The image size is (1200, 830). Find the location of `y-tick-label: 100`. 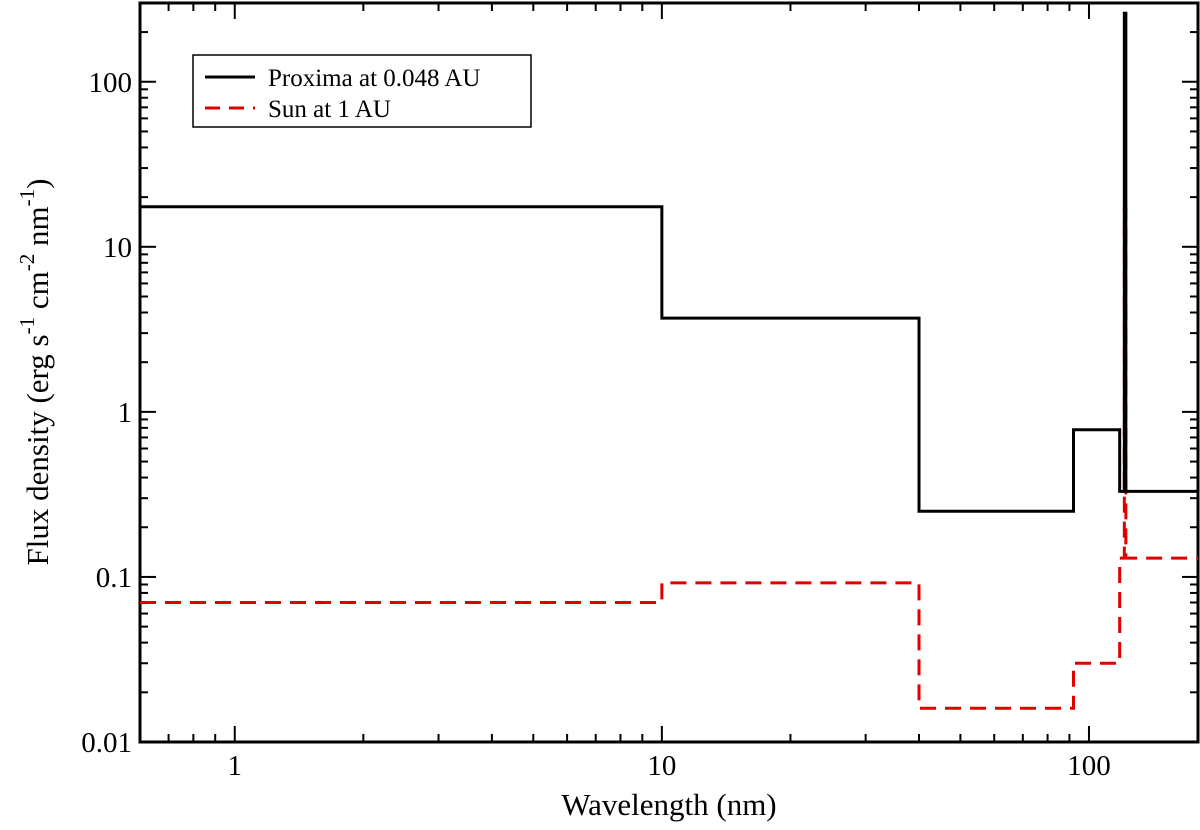

y-tick-label: 100 is located at coordinates (111, 83).